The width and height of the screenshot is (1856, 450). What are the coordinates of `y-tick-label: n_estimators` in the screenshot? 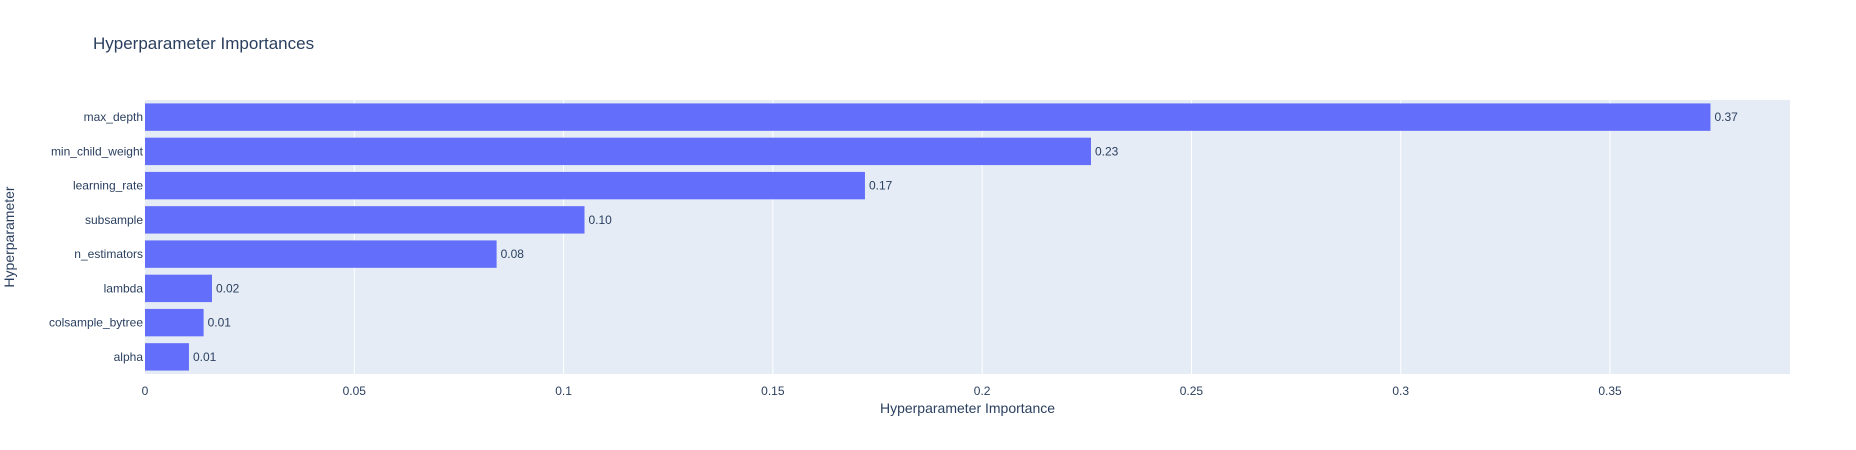 It's located at (108, 254).